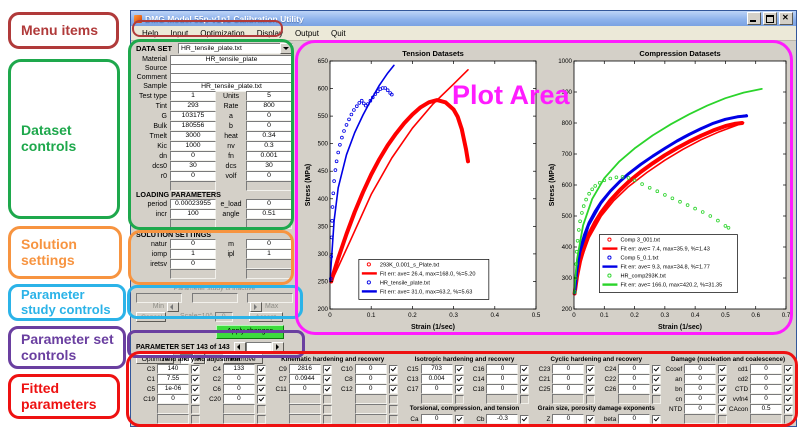  What do you see at coordinates (370, 369) in the screenshot?
I see `param-C10-field: 0` at bounding box center [370, 369].